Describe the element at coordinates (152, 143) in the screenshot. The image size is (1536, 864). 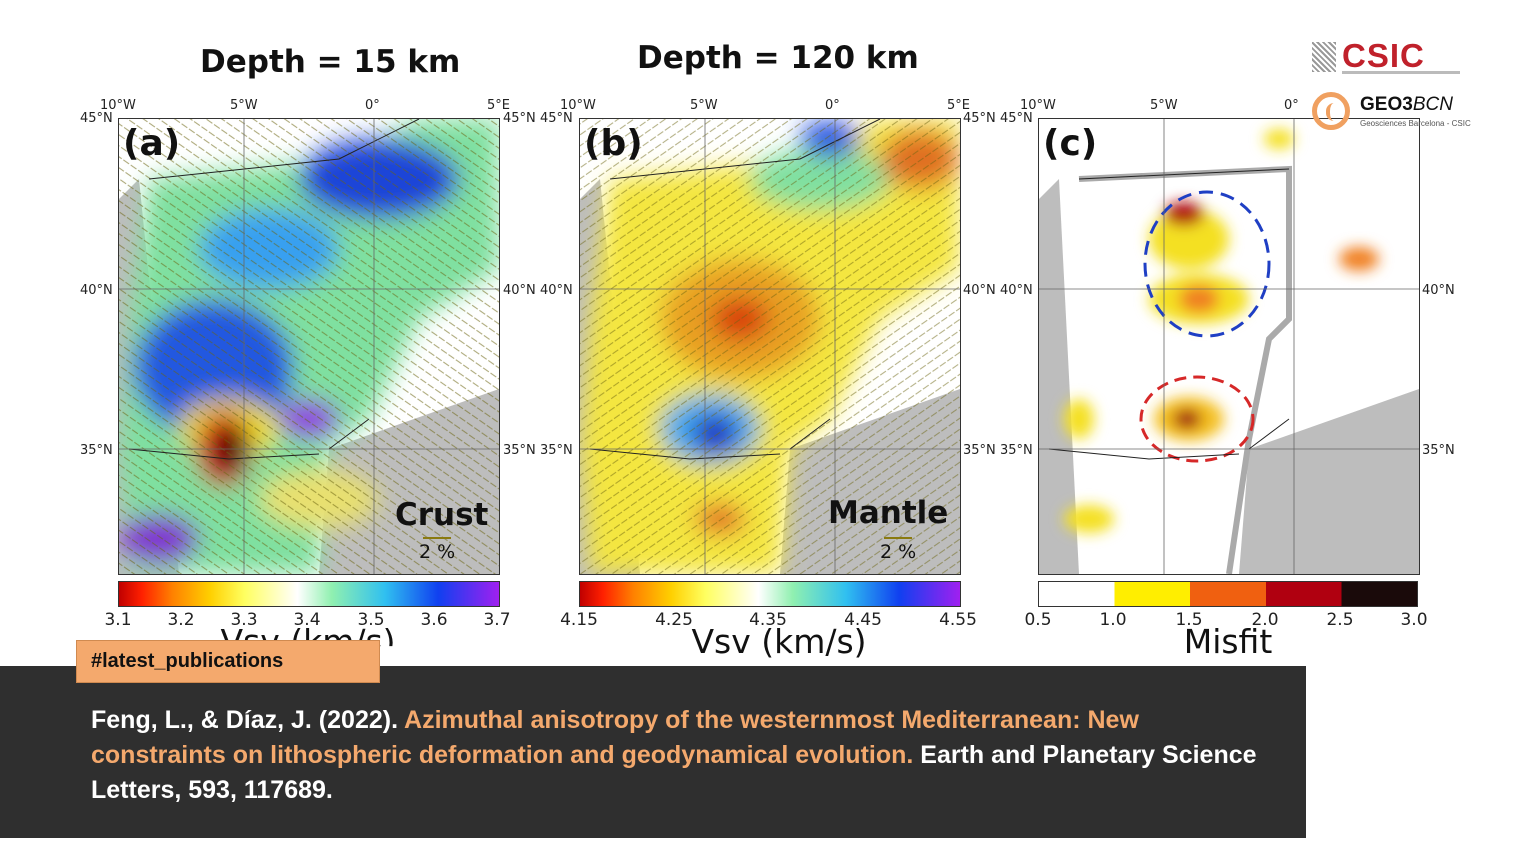
I see `panel-label-a: (a)` at that location.